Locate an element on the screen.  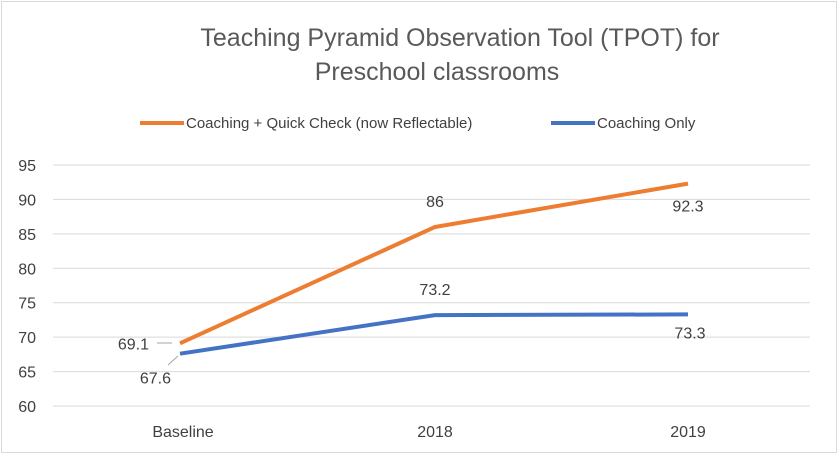
y-tick-label: 95 is located at coordinates (27, 166).